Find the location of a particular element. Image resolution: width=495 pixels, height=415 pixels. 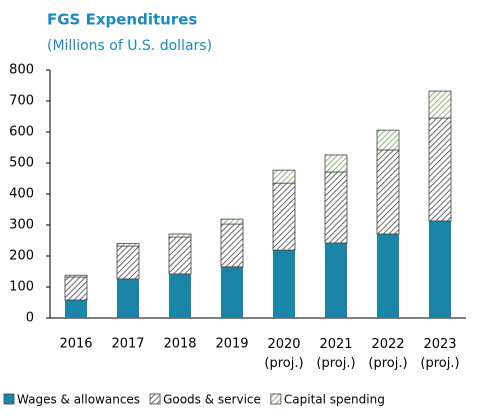

x-tick-label: 2021 (proj.) is located at coordinates (335, 354).